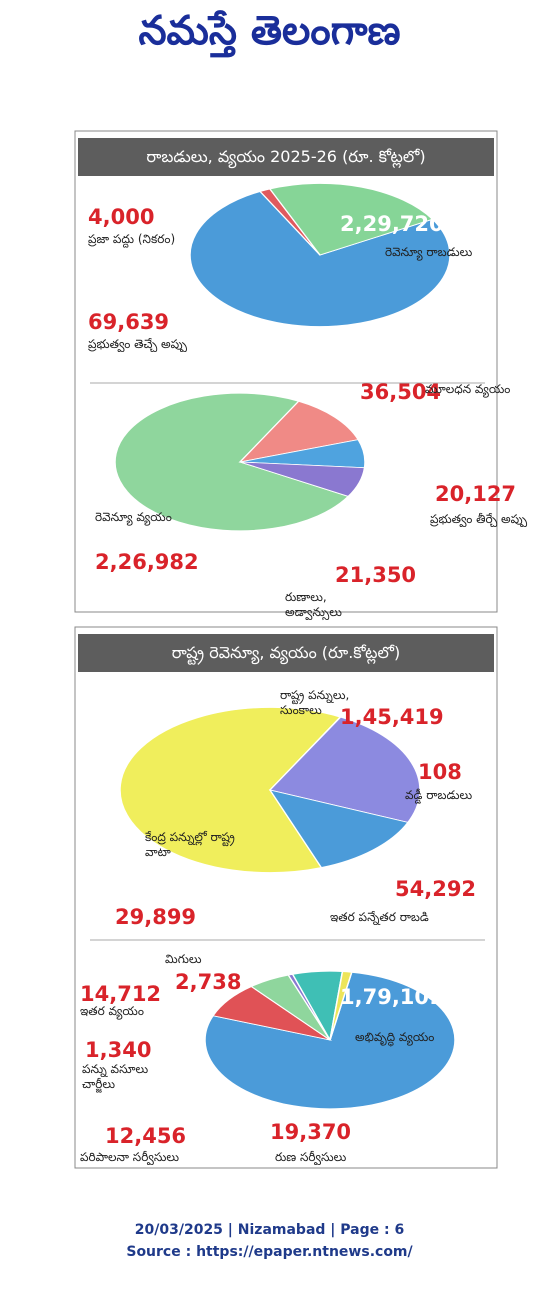  Describe the element at coordinates (133, 517) in the screenshot. I see `category-label: రెవెన్యూ వ్యయం` at that location.